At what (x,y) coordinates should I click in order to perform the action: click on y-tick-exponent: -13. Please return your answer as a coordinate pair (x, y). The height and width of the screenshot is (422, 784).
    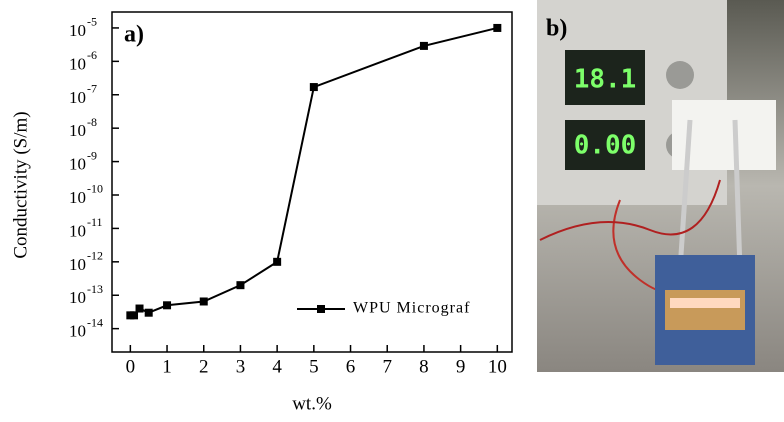
    Looking at the image, I should click on (95, 289).